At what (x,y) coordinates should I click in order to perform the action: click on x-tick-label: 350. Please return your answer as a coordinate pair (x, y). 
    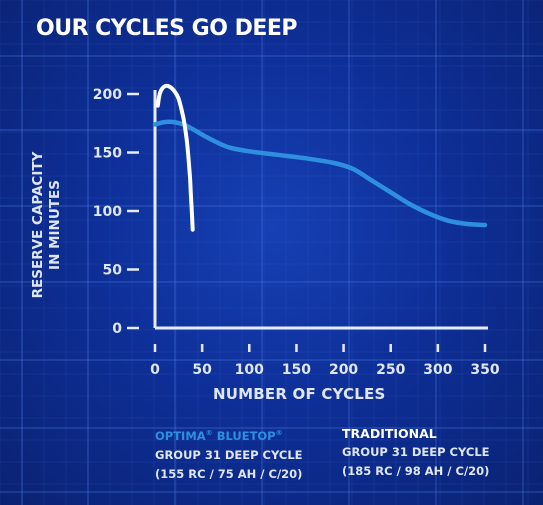
    Looking at the image, I should click on (484, 370).